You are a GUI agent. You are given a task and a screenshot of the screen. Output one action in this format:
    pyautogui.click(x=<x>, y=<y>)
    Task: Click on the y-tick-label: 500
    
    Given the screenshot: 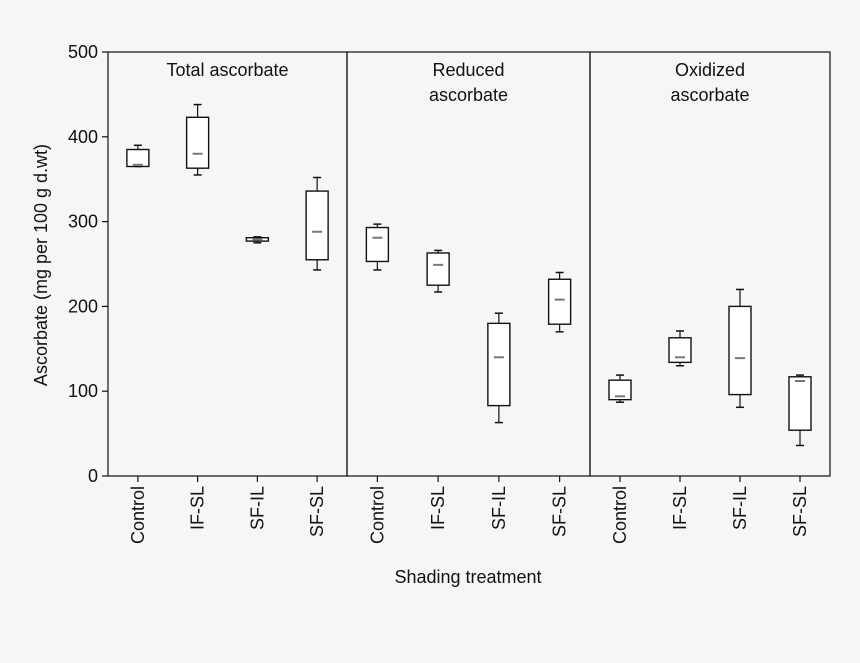 What is the action you would take?
    pyautogui.click(x=83, y=52)
    